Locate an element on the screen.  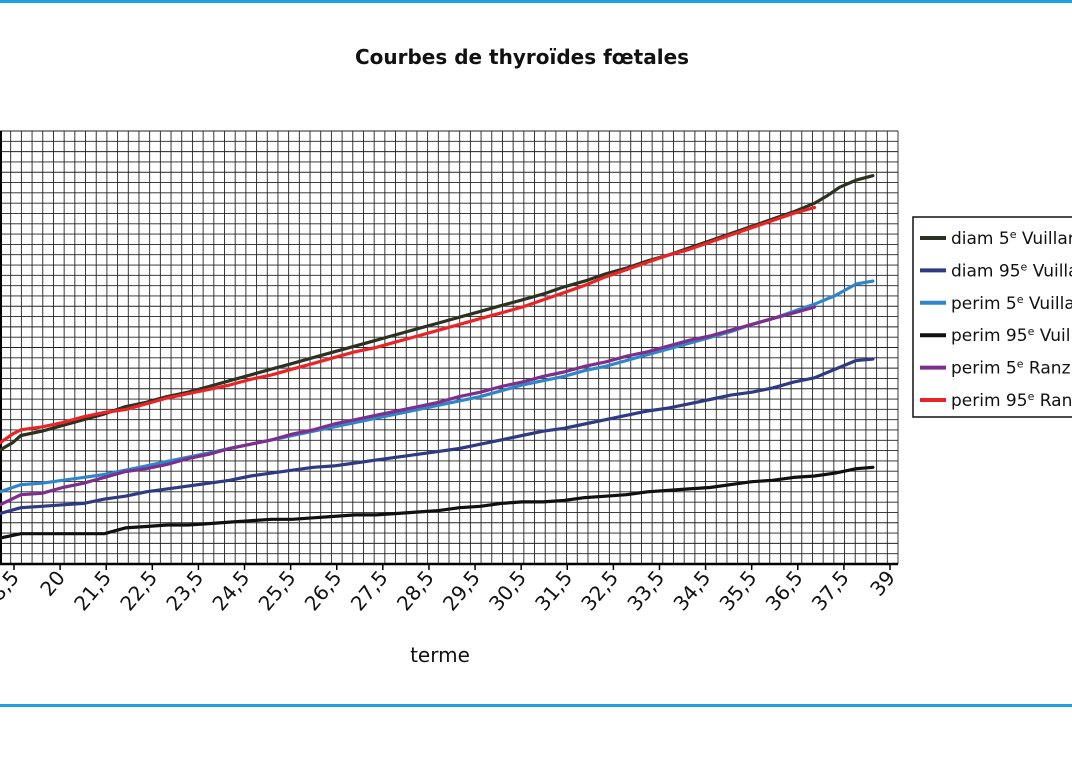
x-tick-label: 27,5 is located at coordinates (369, 591).